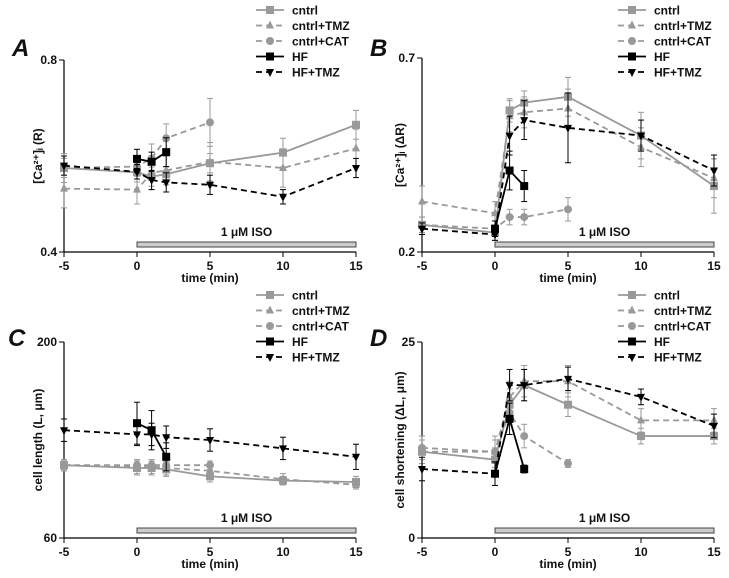 The height and width of the screenshot is (578, 729). I want to click on x-tick-label-a: 10, so click(283, 266).